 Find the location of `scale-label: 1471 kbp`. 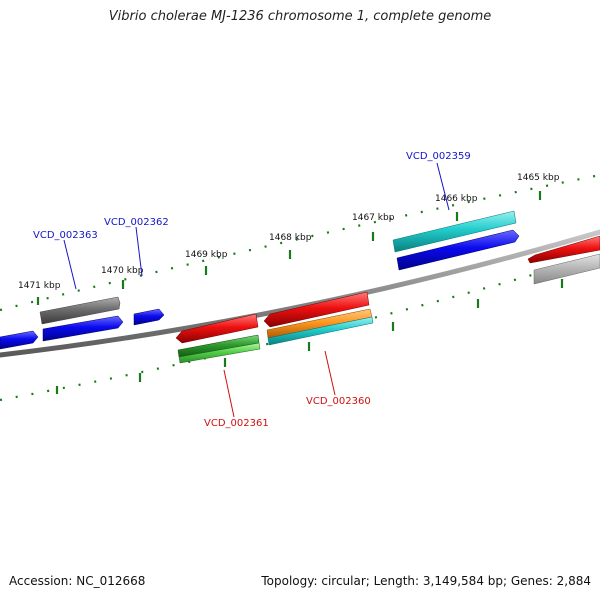

scale-label: 1471 kbp is located at coordinates (39, 286).